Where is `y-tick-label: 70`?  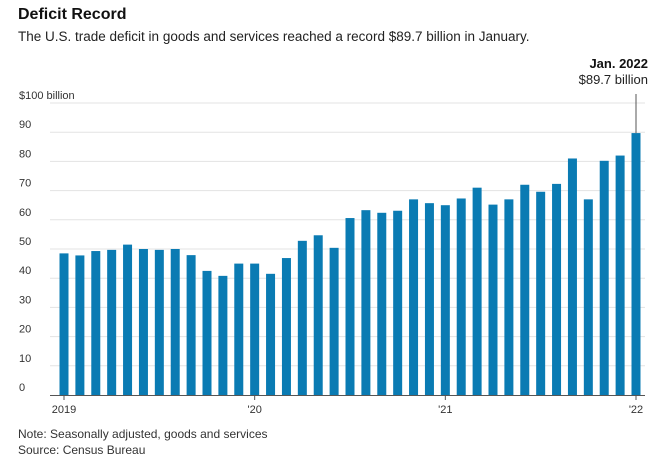 y-tick-label: 70 is located at coordinates (25, 184).